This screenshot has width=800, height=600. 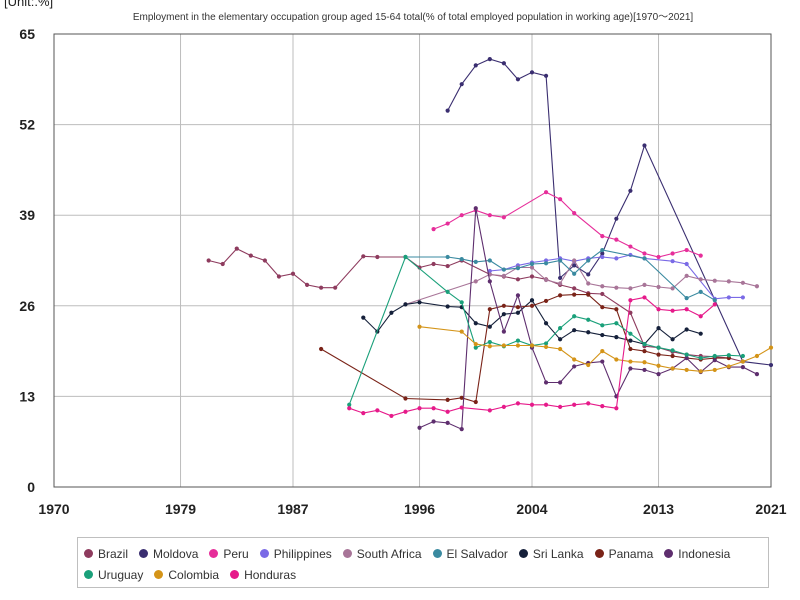 I want to click on legend-item: El Salvador, so click(x=470, y=553).